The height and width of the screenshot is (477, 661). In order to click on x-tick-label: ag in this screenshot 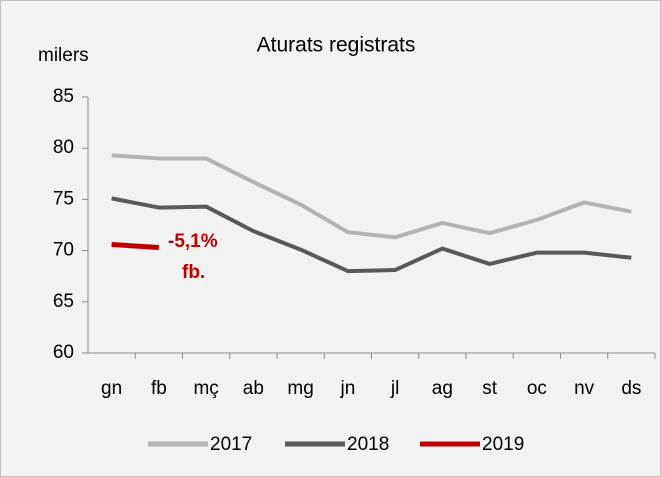, I will do `click(442, 388)`.